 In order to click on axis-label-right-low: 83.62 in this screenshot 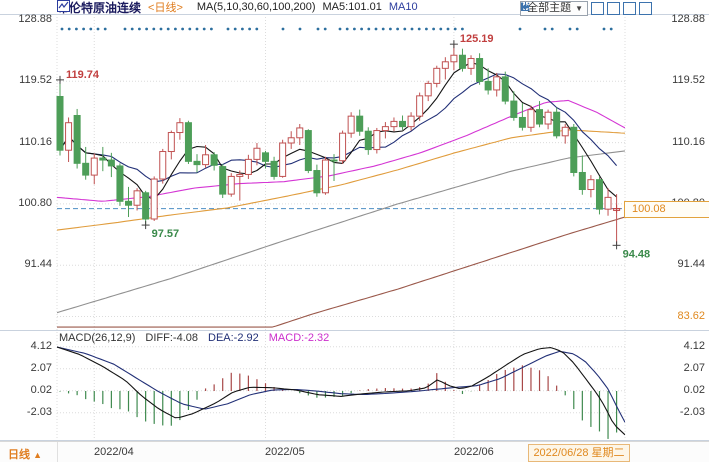, I will do `click(691, 316)`.